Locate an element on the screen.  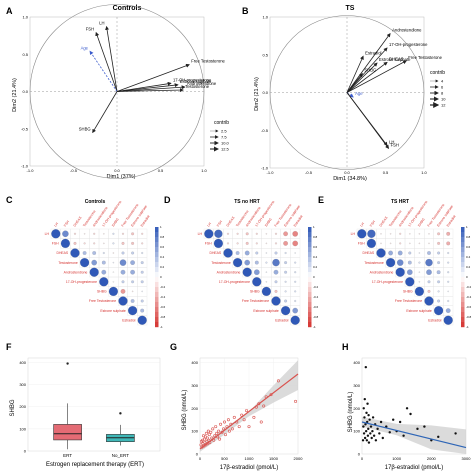
panel-g-y-tick-label: 400 is located at coordinates (194, 362).